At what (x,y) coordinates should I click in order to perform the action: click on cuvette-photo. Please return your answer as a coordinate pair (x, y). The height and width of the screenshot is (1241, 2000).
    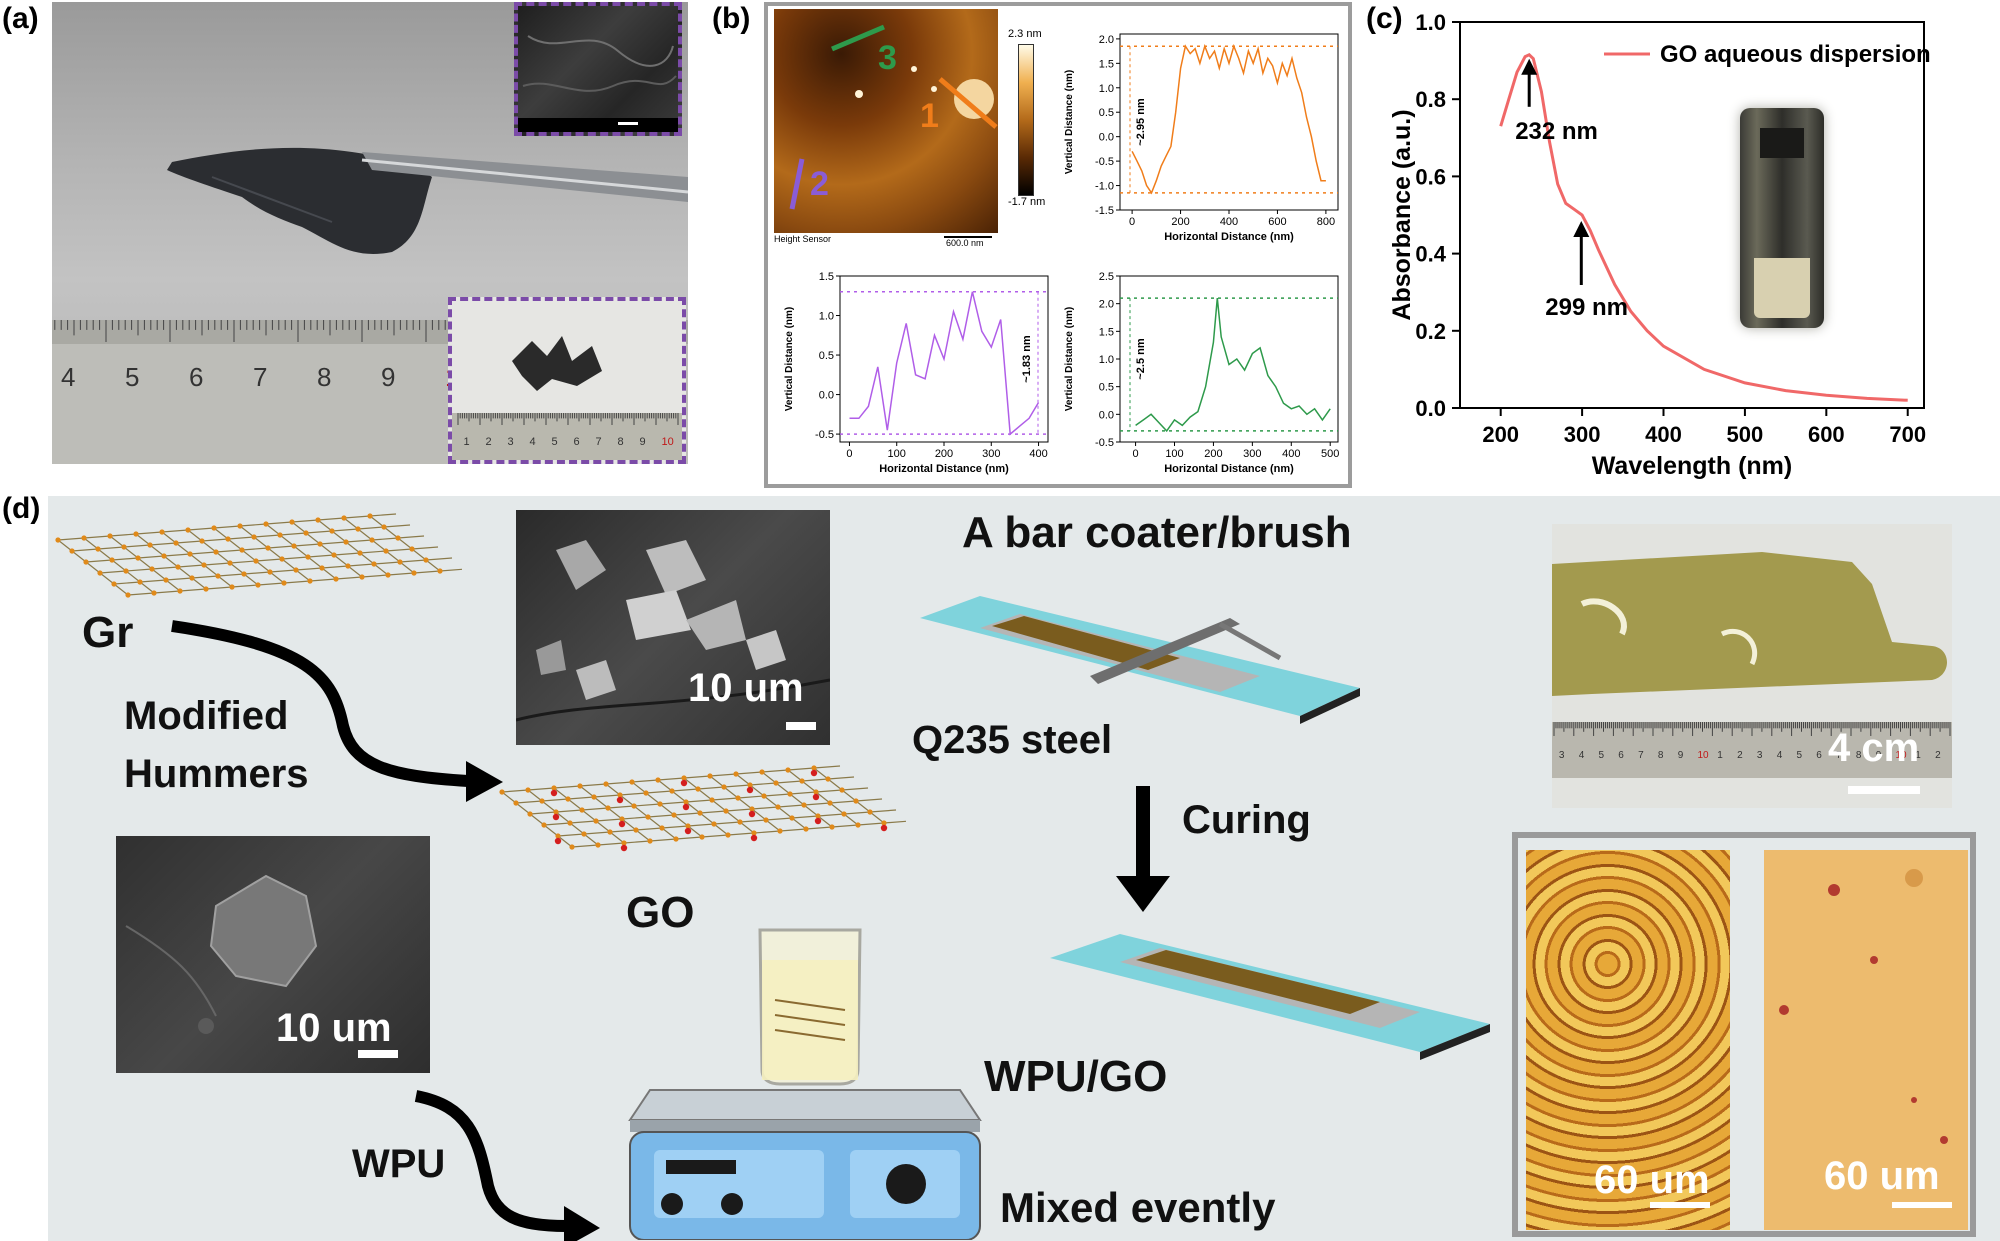
    Looking at the image, I should click on (1782, 218).